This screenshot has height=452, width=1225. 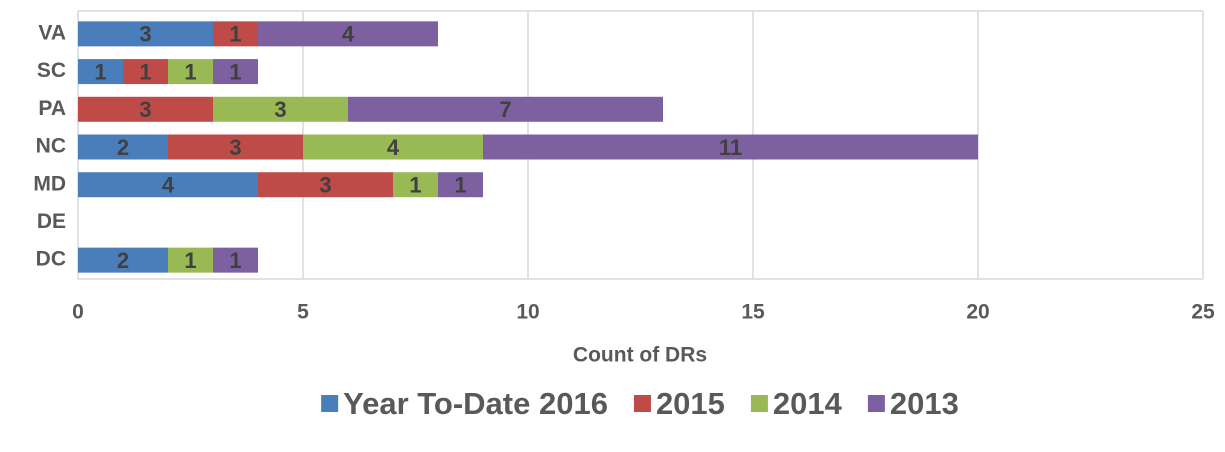 I want to click on legend-label: 2013, so click(x=924, y=403).